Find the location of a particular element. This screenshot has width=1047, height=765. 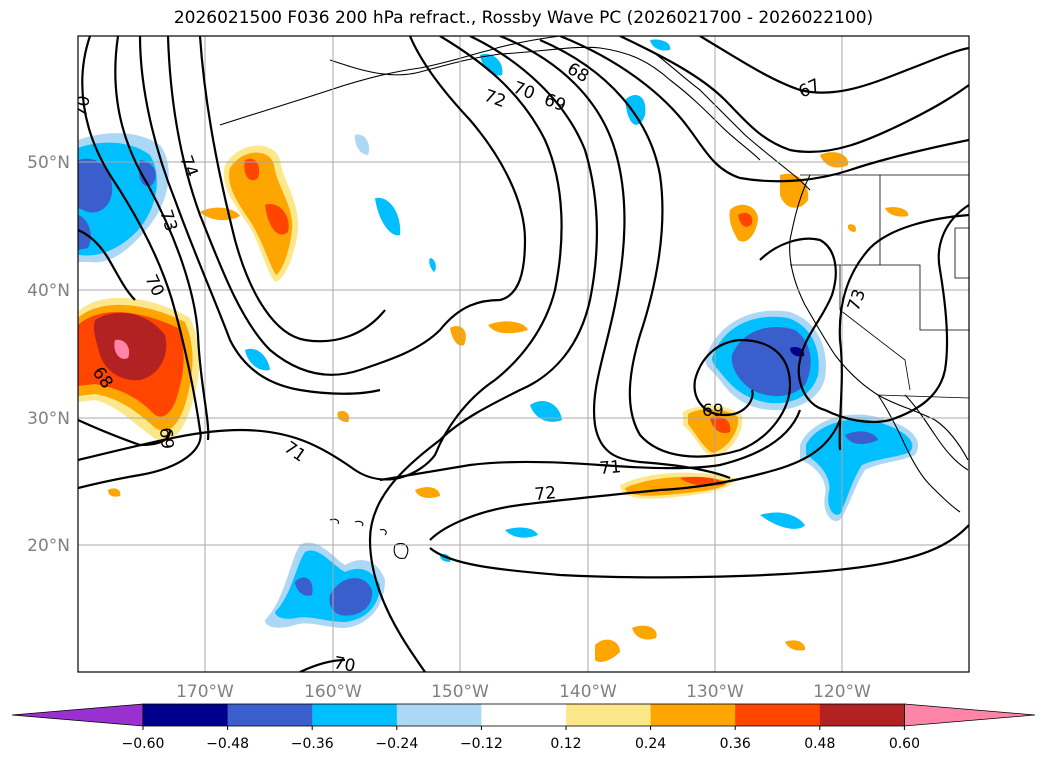

colorbar-tick-label: −0.12 is located at coordinates (481, 744).